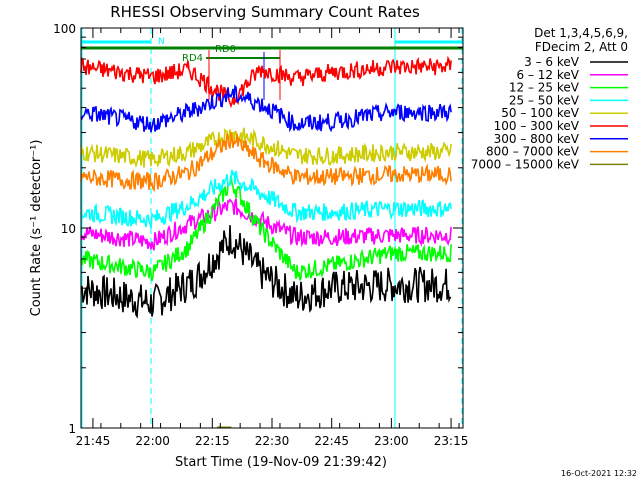 The image size is (640, 480). Describe the element at coordinates (64, 29) in the screenshot. I see `y-tick-label: 100` at that location.